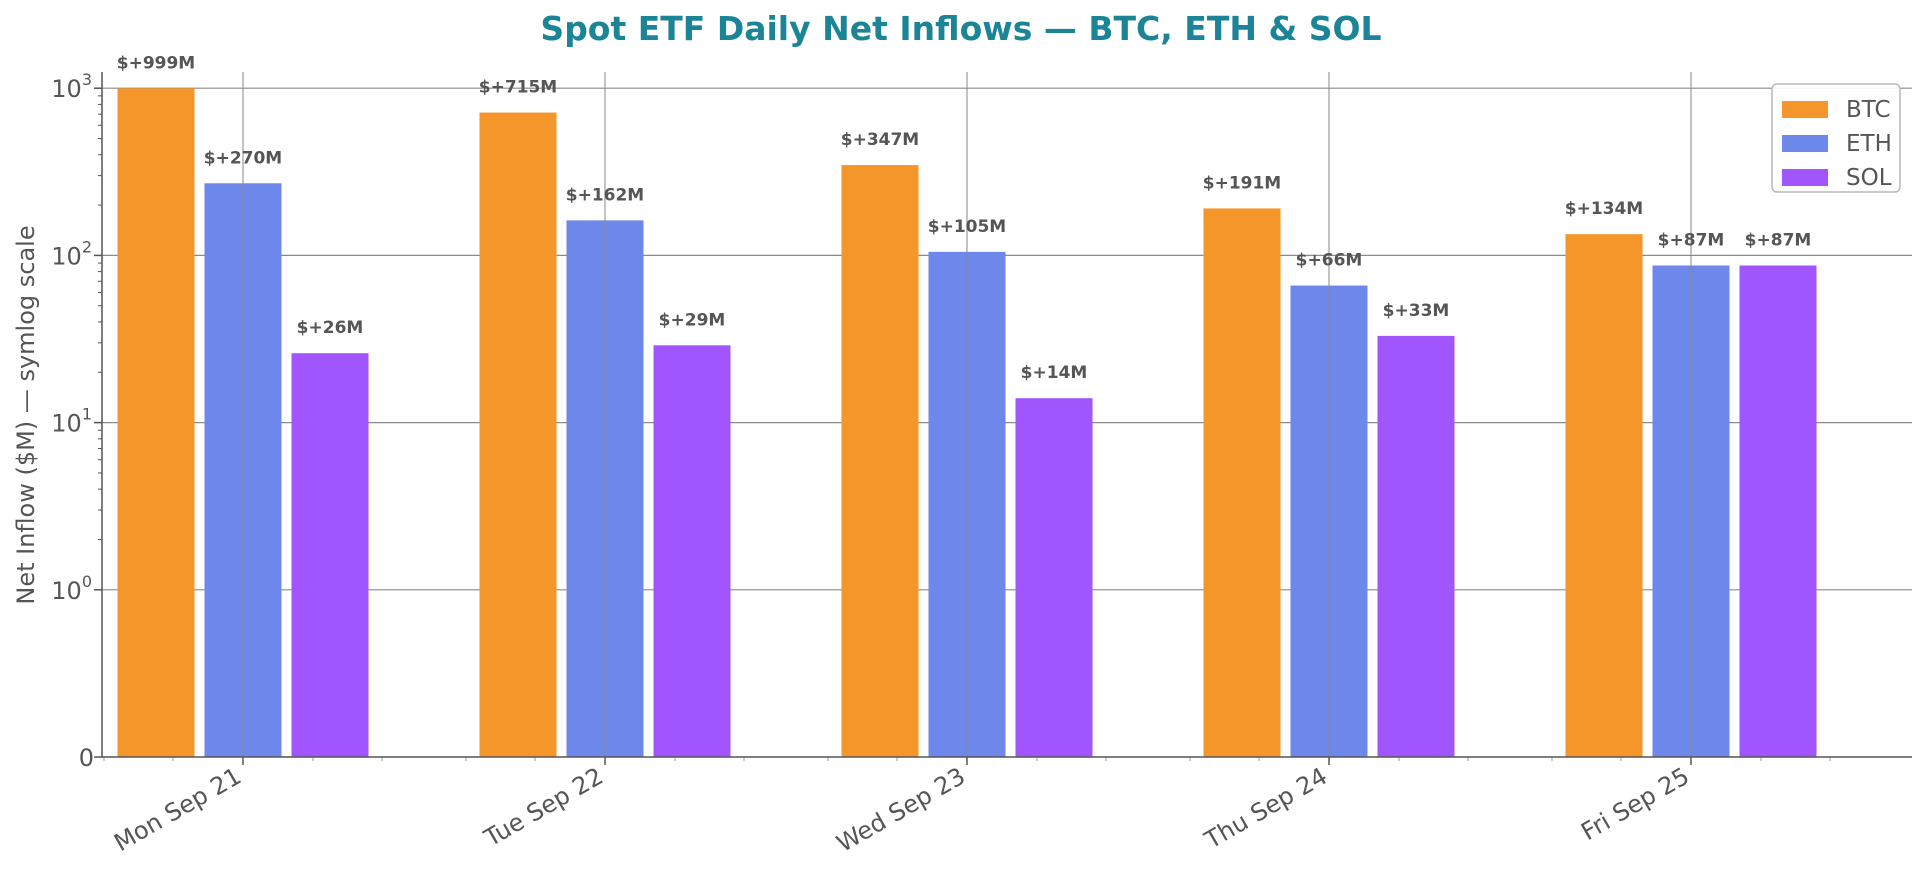 The height and width of the screenshot is (875, 1922). I want to click on legend: BTC ETH SOL, so click(1836, 138).